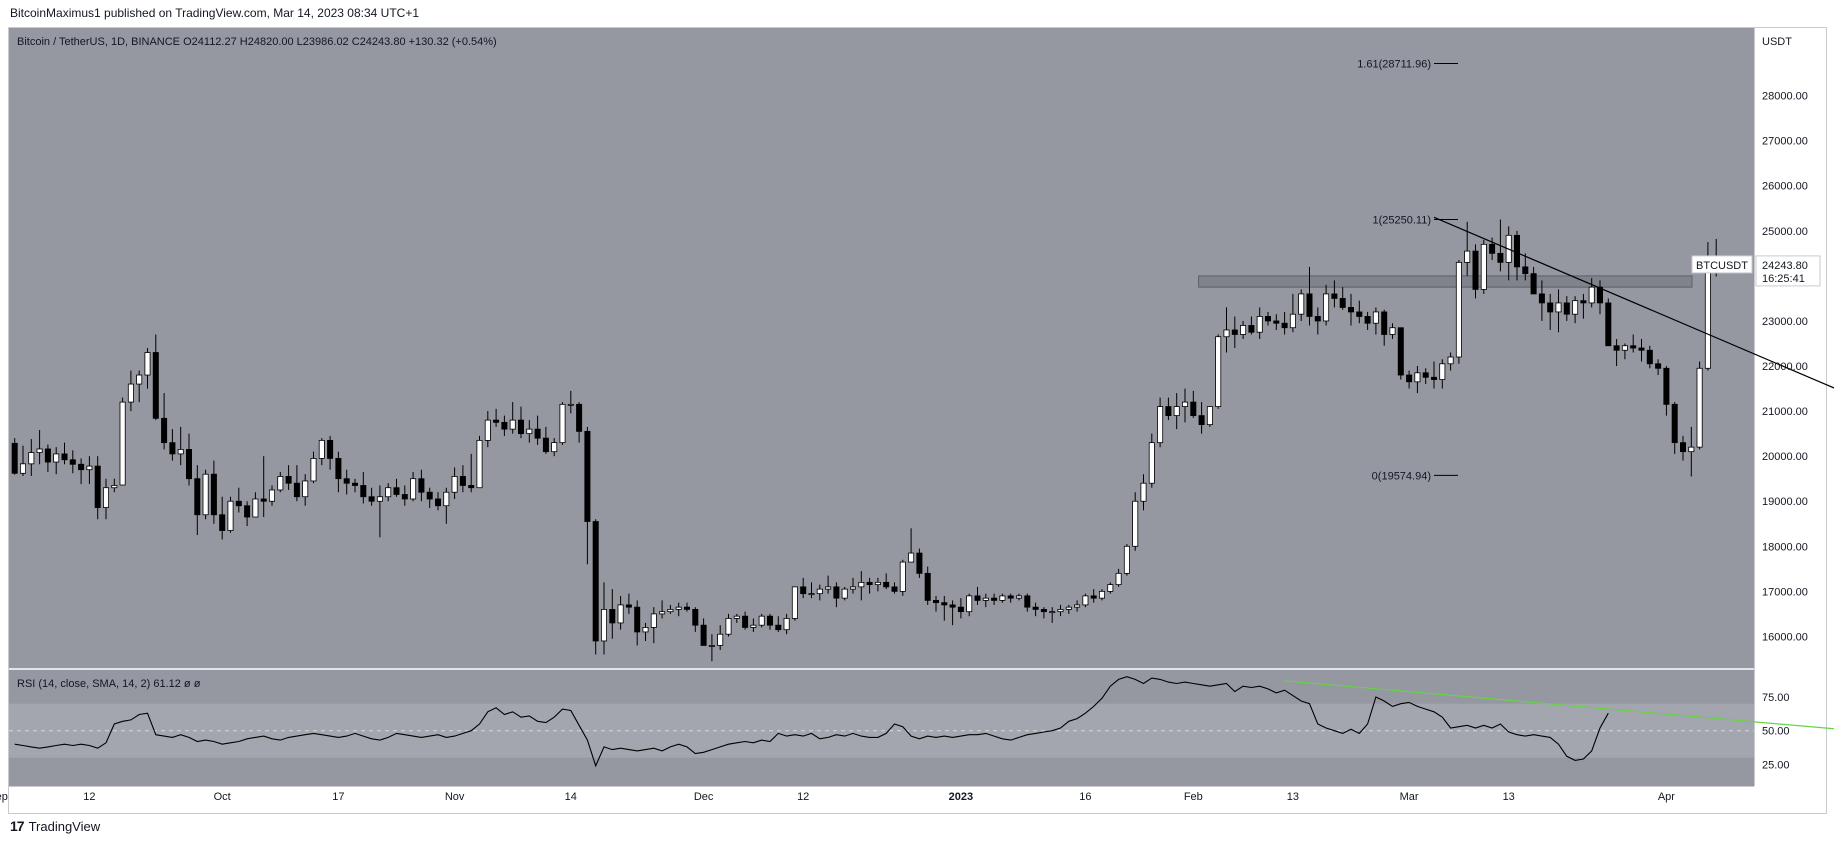 This screenshot has height=845, width=1834. Describe the element at coordinates (961, 797) in the screenshot. I see `time-tick-label: 2023` at that location.